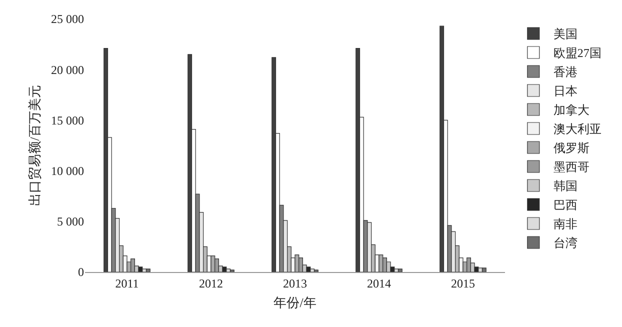  Describe the element at coordinates (67, 19) in the screenshot. I see `y-tick-label: 25 000` at that location.